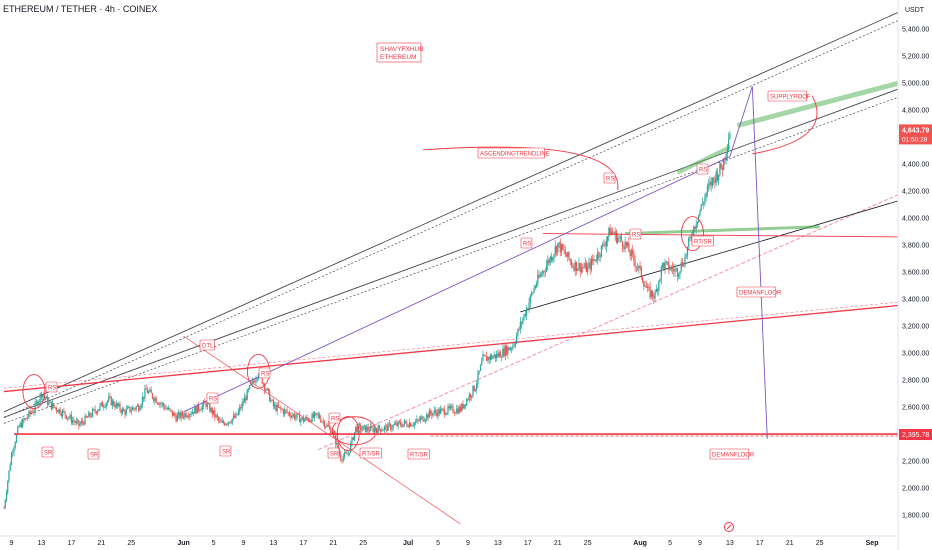  Describe the element at coordinates (334, 418) in the screenshot. I see `label-rs-3: RS` at that location.